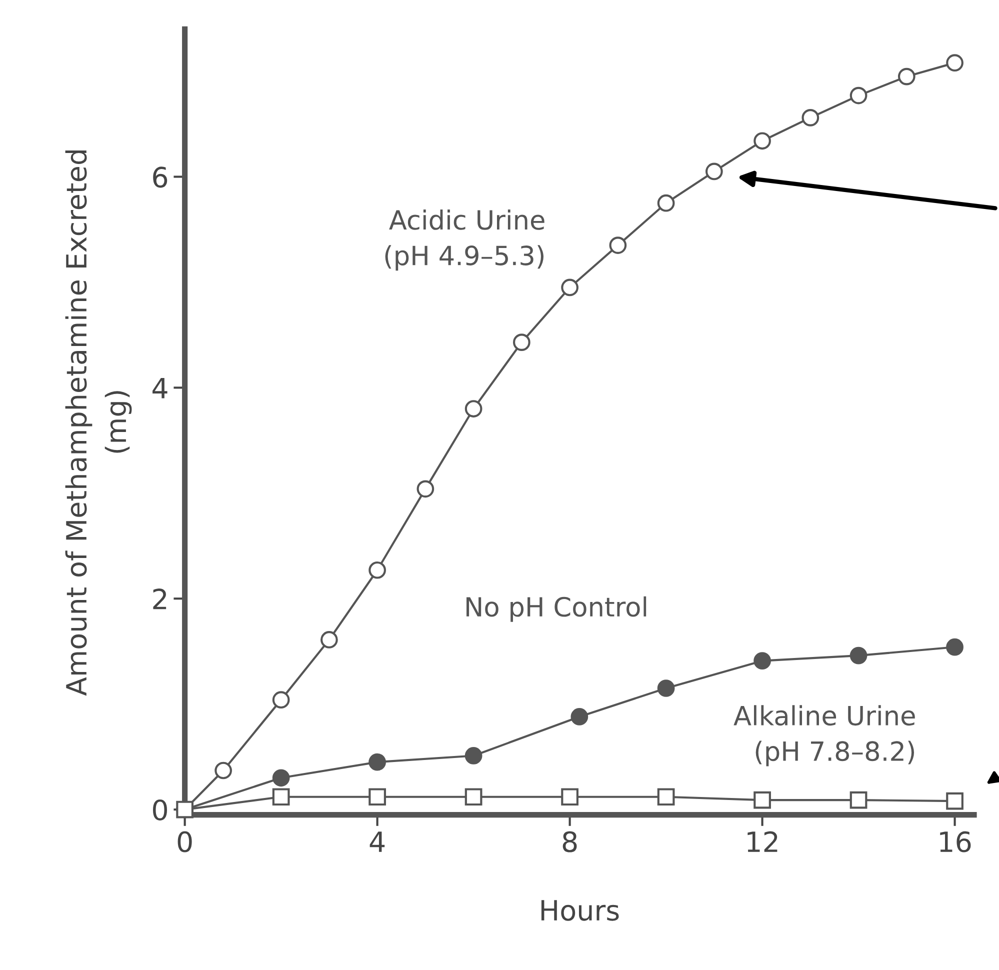  Describe the element at coordinates (185, 841) in the screenshot. I see `x-tick-label: 0` at that location.